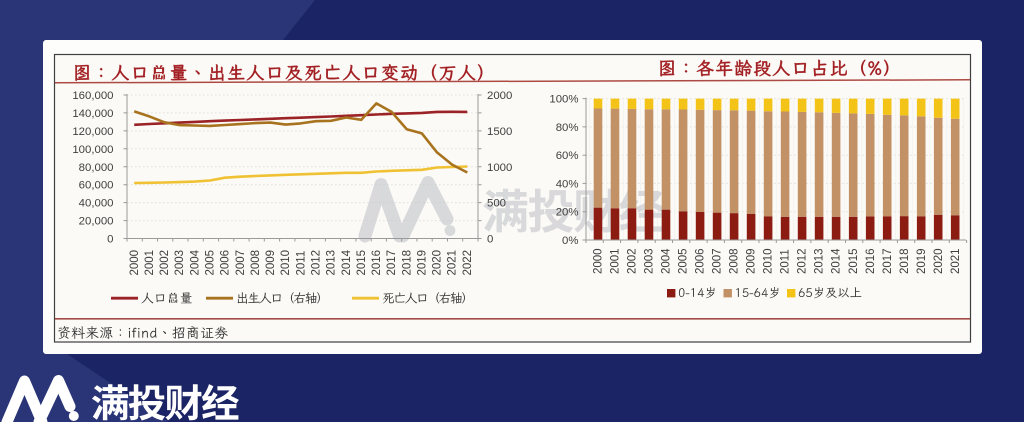 This screenshot has height=422, width=1024. Describe the element at coordinates (499, 168) in the screenshot. I see `svg-text: 1000` at that location.